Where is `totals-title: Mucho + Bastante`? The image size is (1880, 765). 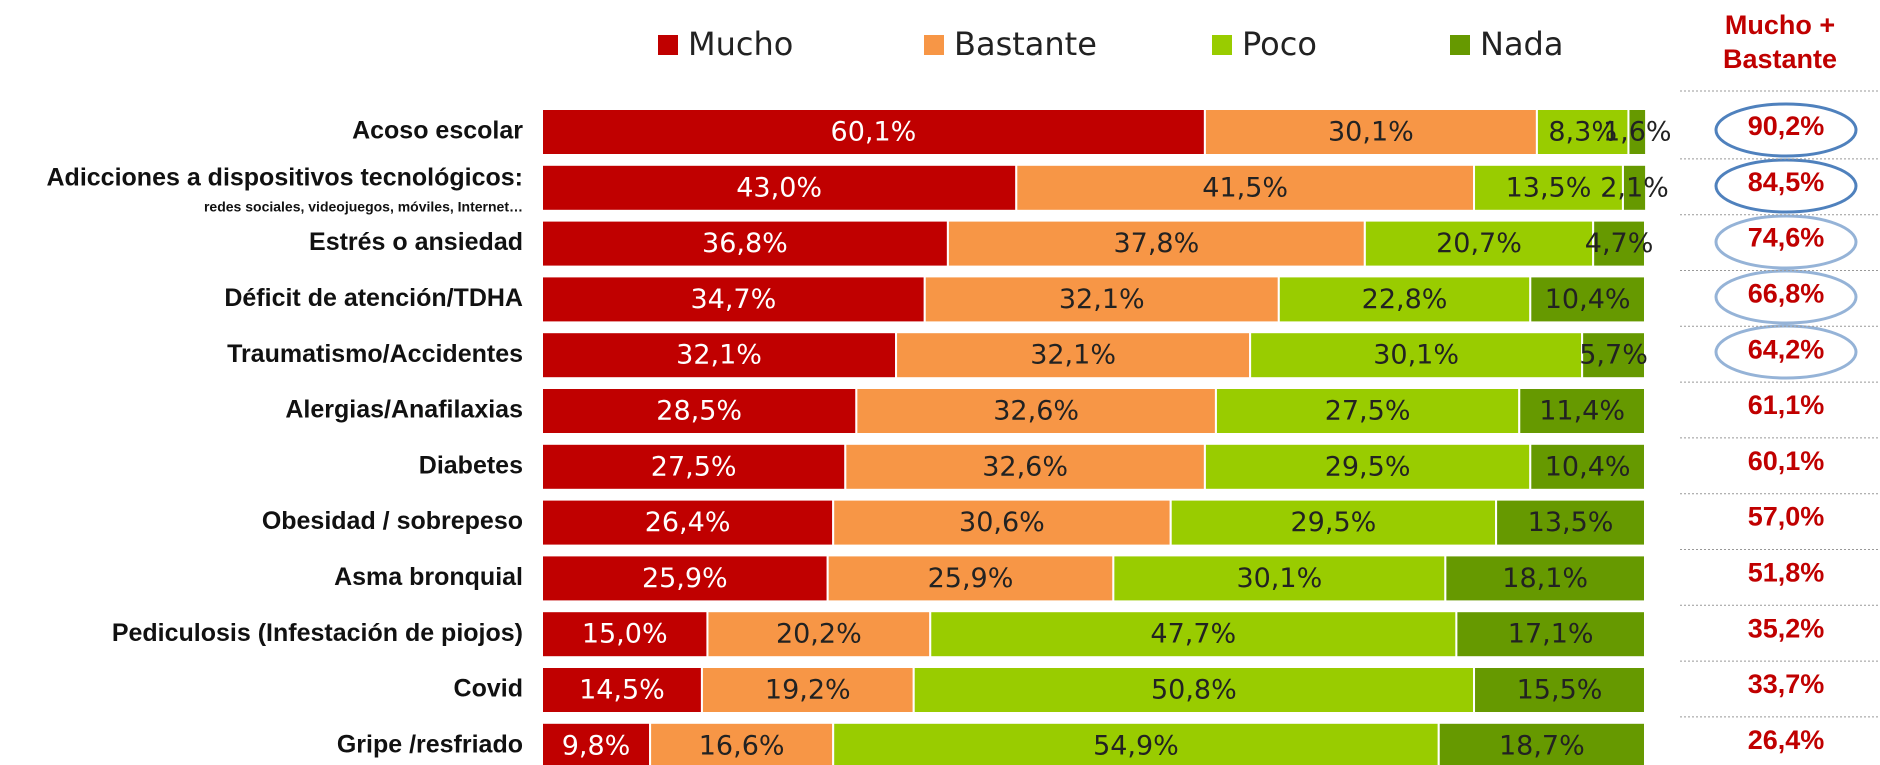
totals-title: Mucho + Bastante is located at coordinates (1780, 42).